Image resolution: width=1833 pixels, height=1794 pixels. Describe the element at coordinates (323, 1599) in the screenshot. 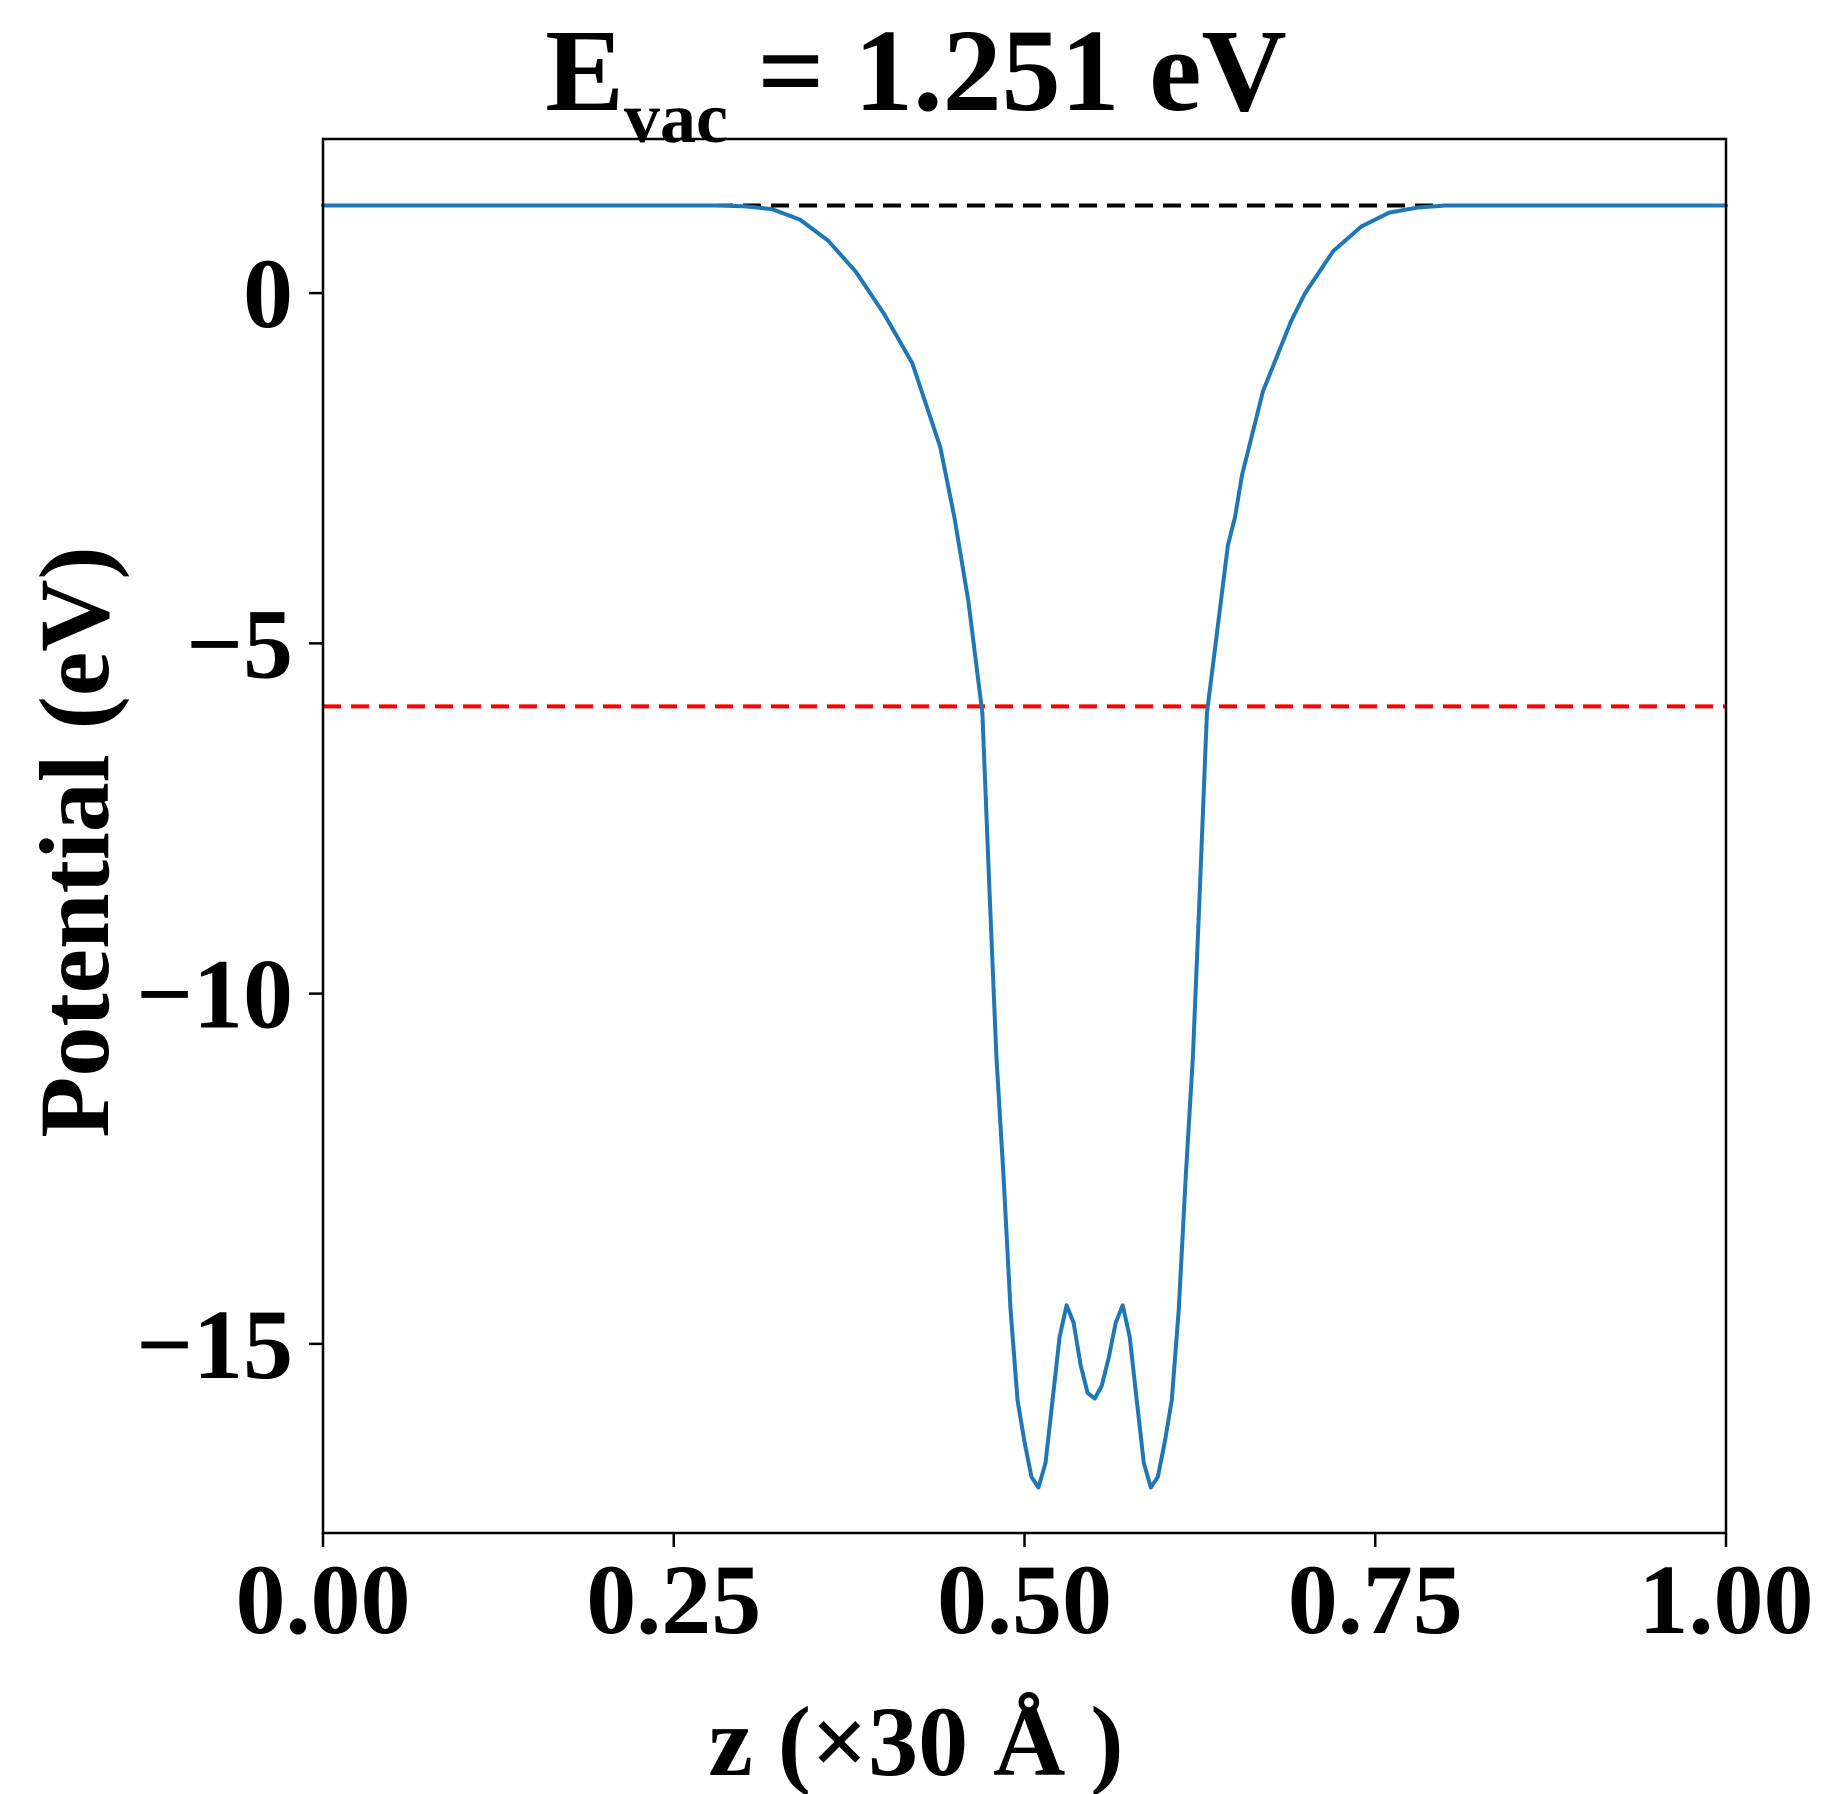

I see `x-tick-label: 0.00` at that location.